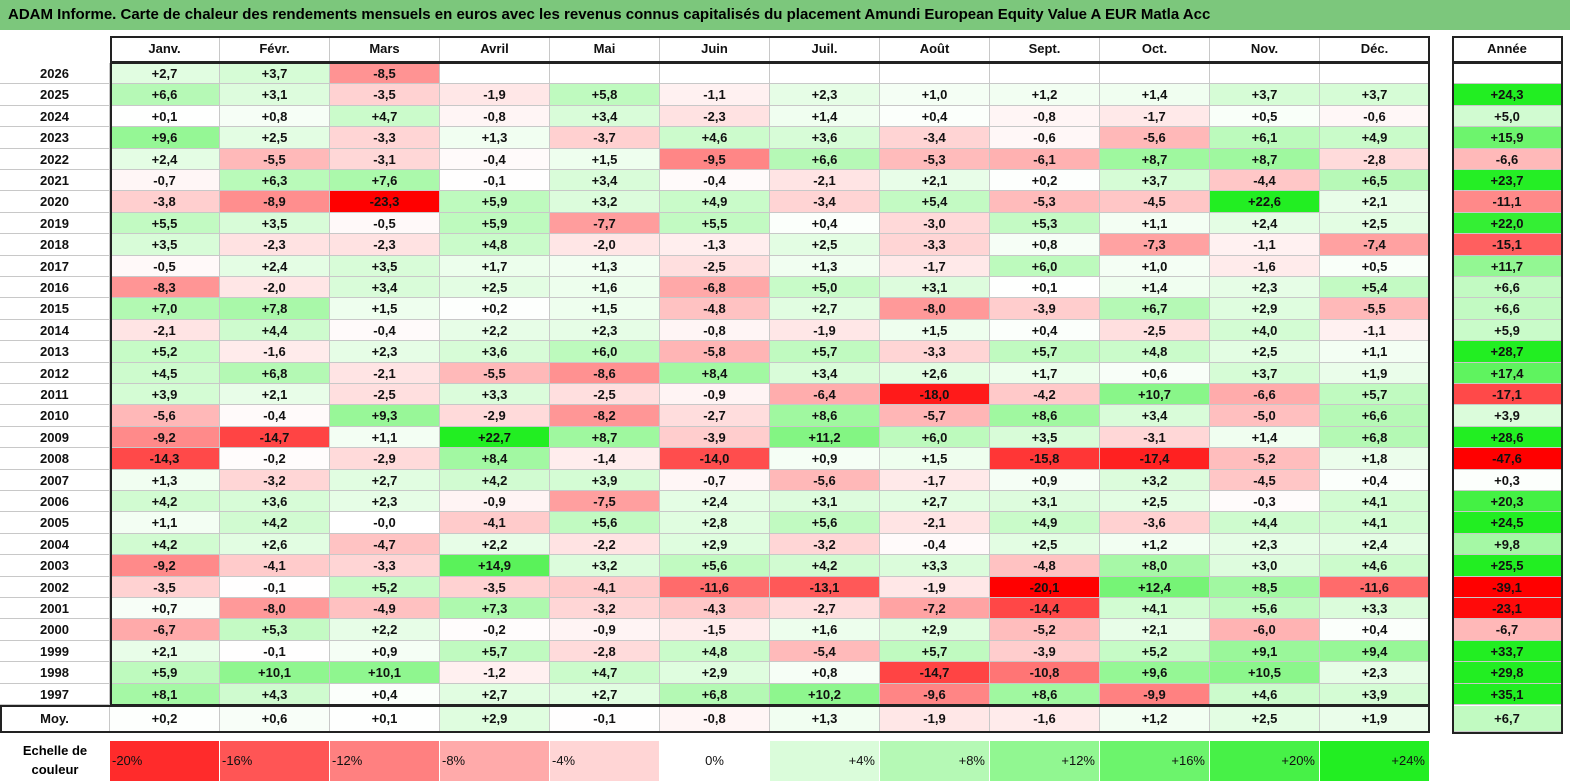  What do you see at coordinates (385, 116) in the screenshot?
I see `heatmap-cell: +4,7` at bounding box center [385, 116].